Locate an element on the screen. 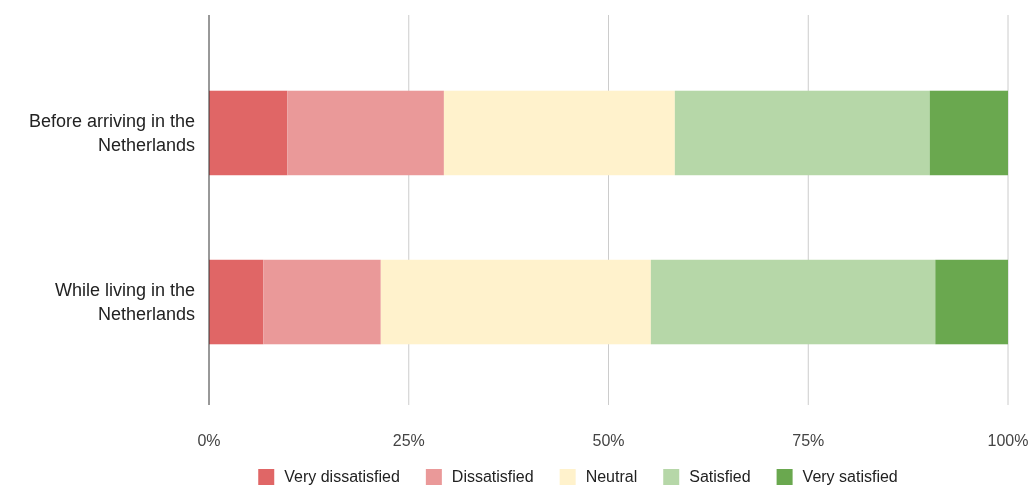  legend-label: Satisfied is located at coordinates (720, 476).